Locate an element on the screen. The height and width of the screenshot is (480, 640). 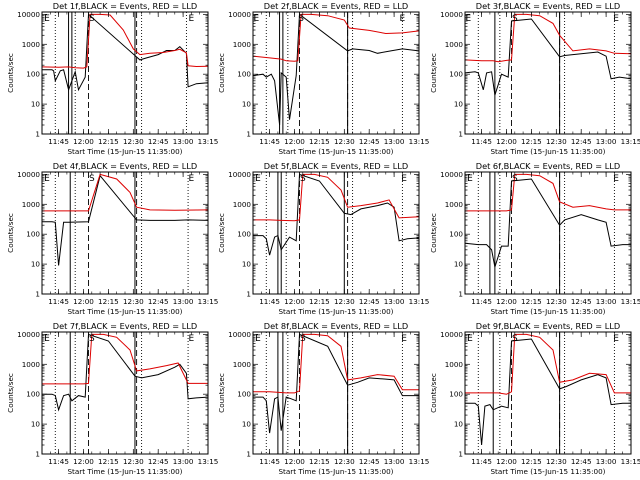
chart-title: Det 1f,BLACK = Events, RED = LLD is located at coordinates (125, 6).